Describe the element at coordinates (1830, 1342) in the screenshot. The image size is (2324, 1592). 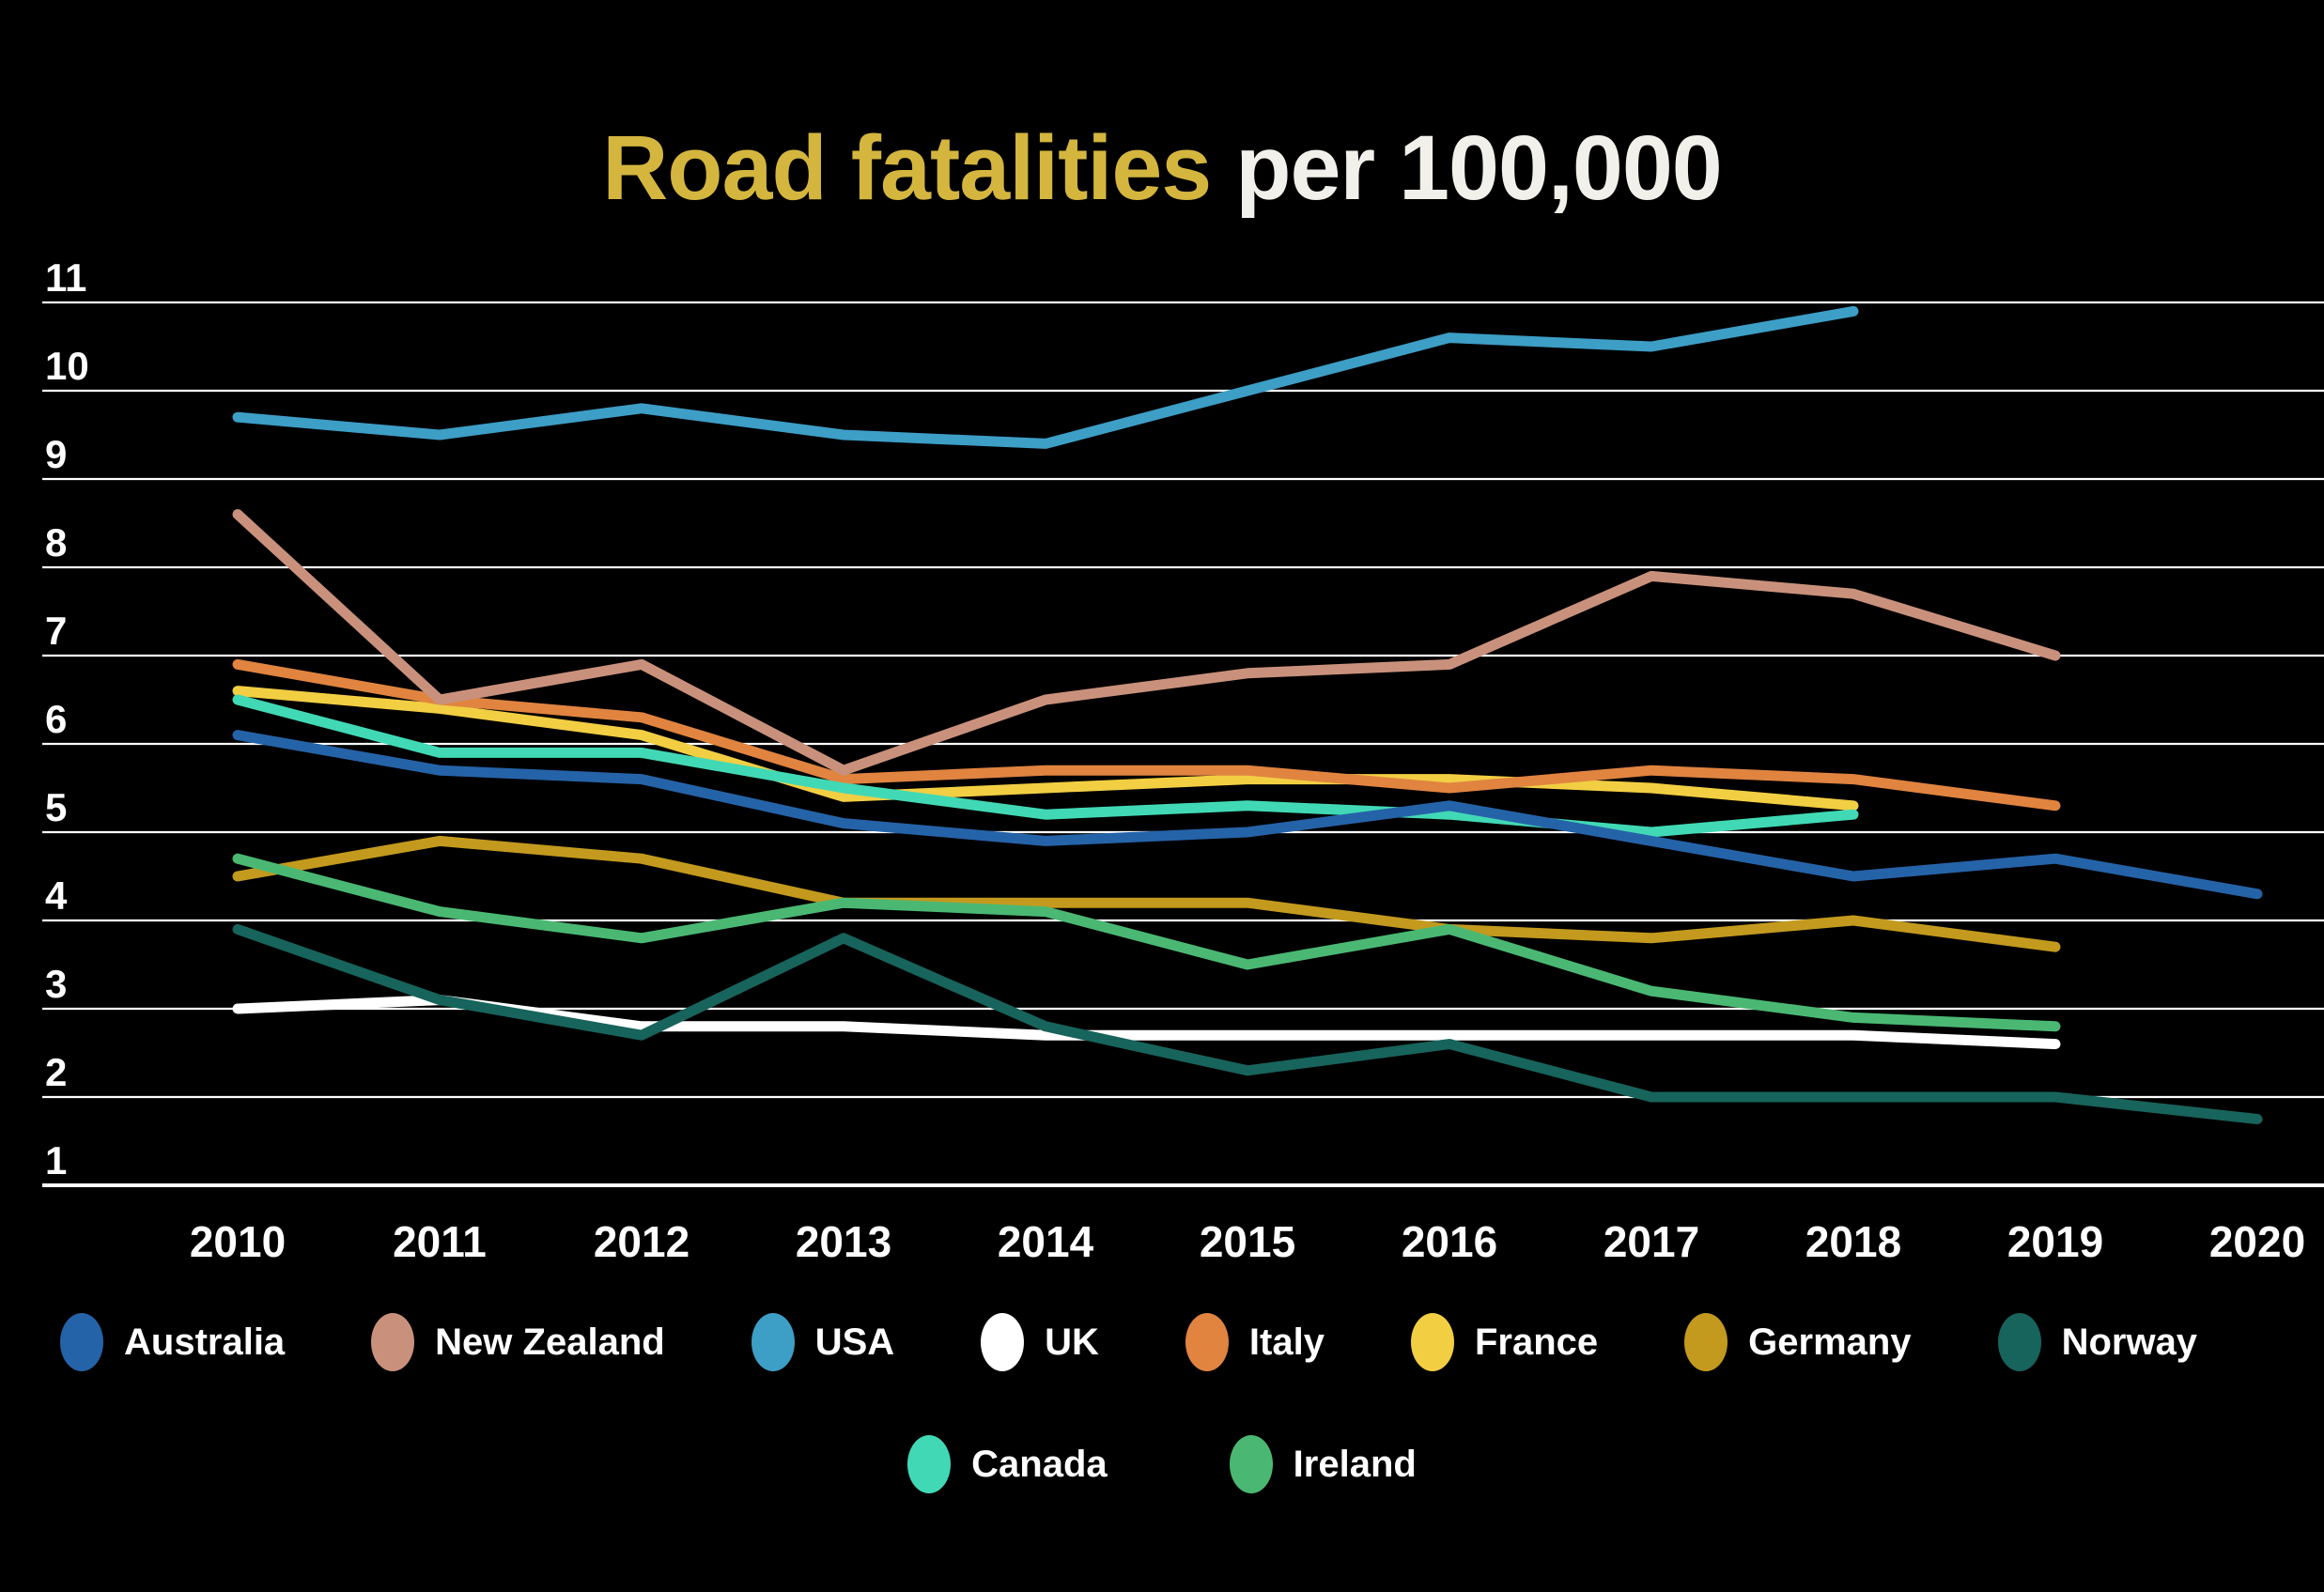
I see `legend-label-germany: Germany` at that location.